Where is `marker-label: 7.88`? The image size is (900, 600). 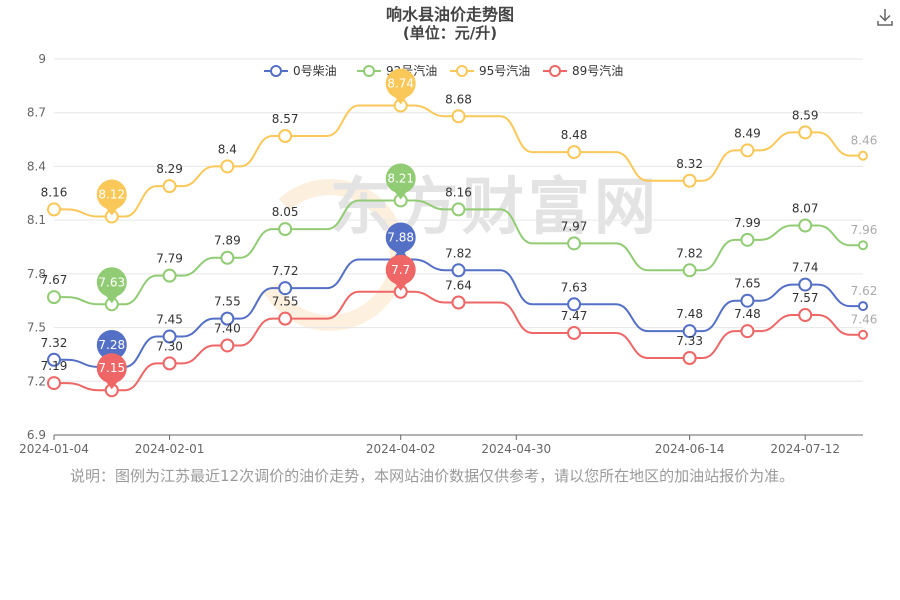 marker-label: 7.88 is located at coordinates (400, 238).